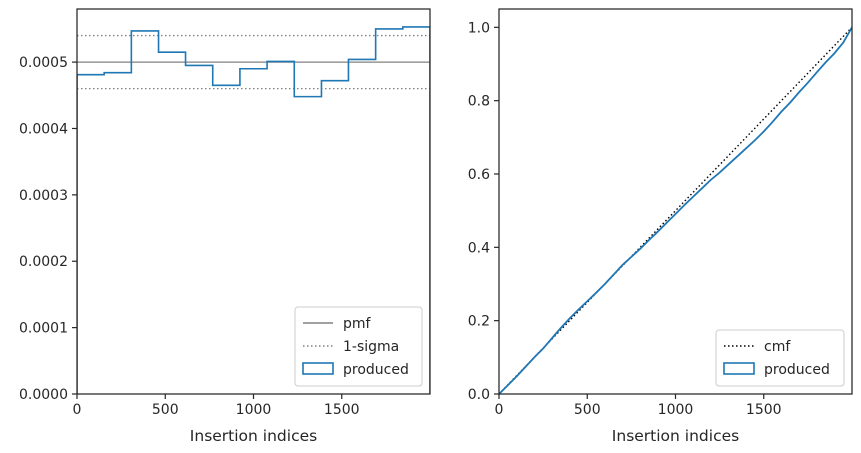 The width and height of the screenshot is (861, 453). I want to click on y-tick-label: 0.8, so click(479, 102).